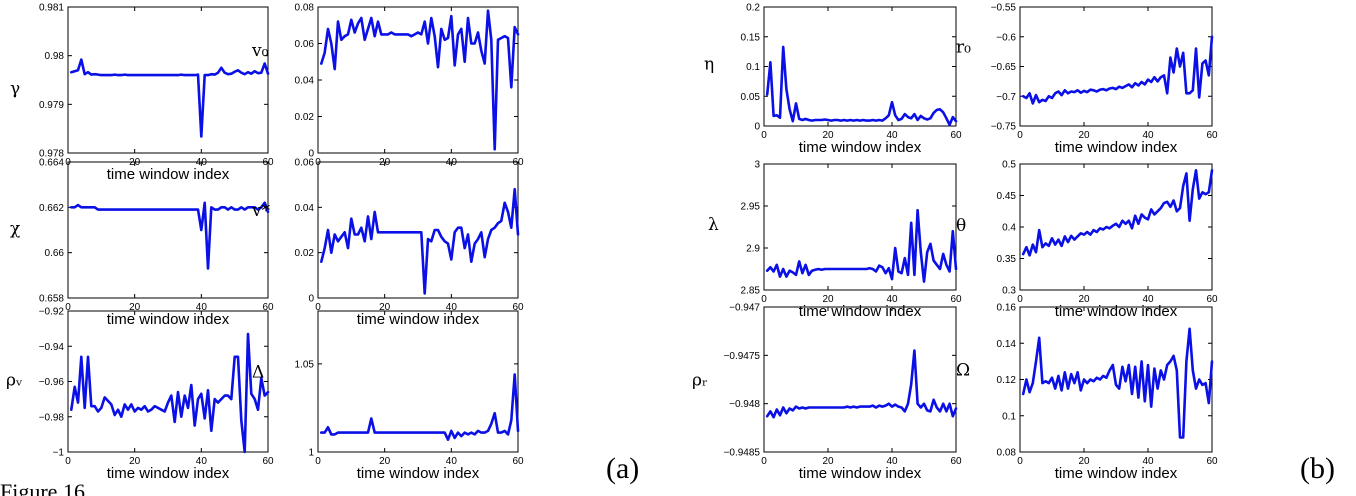 This screenshot has height=496, width=1356. What do you see at coordinates (1007, 380) in the screenshot?
I see `y-tick-label: 0.12` at bounding box center [1007, 380].